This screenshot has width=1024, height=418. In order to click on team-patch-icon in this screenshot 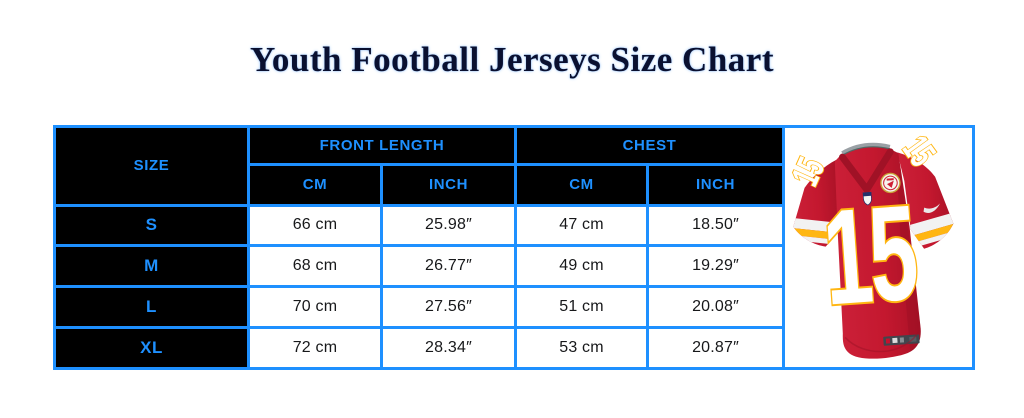, I will do `click(890, 183)`.